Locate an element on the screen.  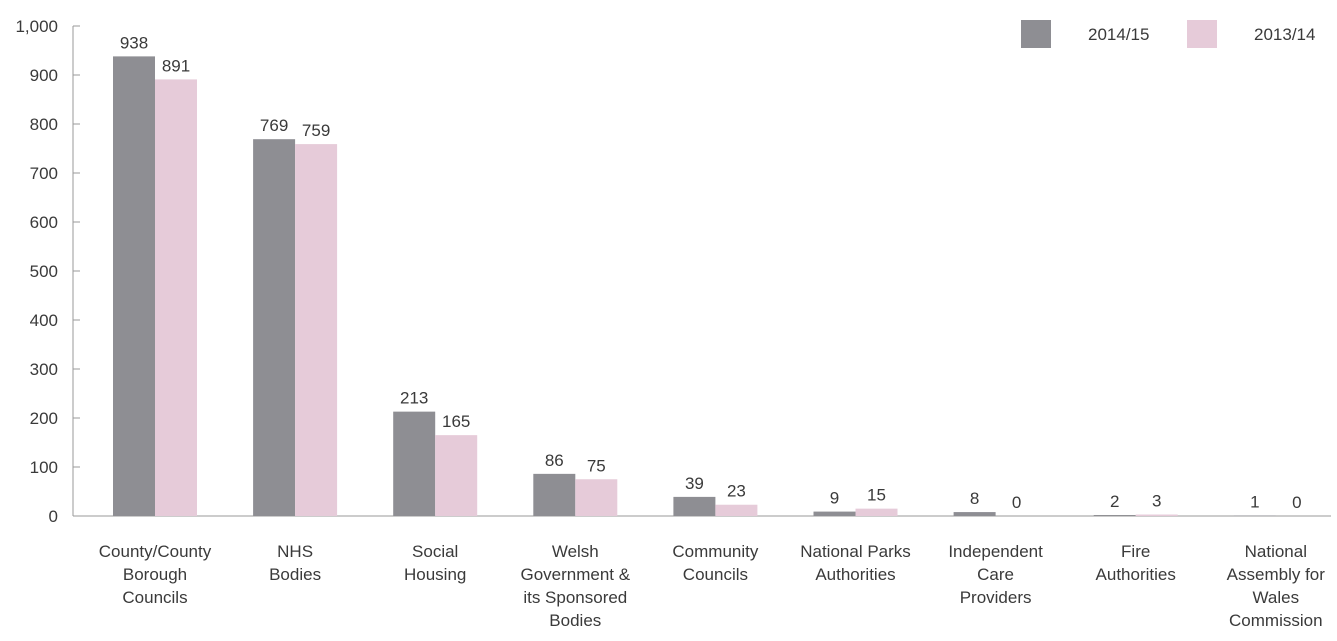
category-label: National Parks is located at coordinates (855, 551).